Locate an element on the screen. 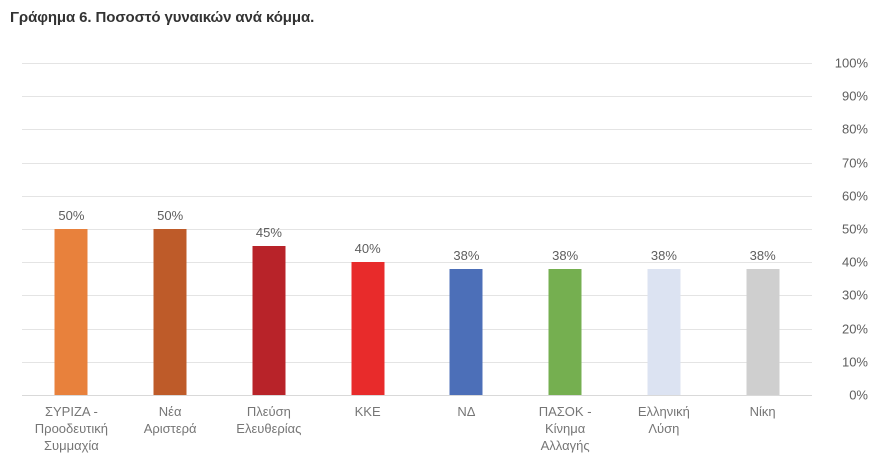  y-axis-tick-label: 100% is located at coordinates (851, 63).